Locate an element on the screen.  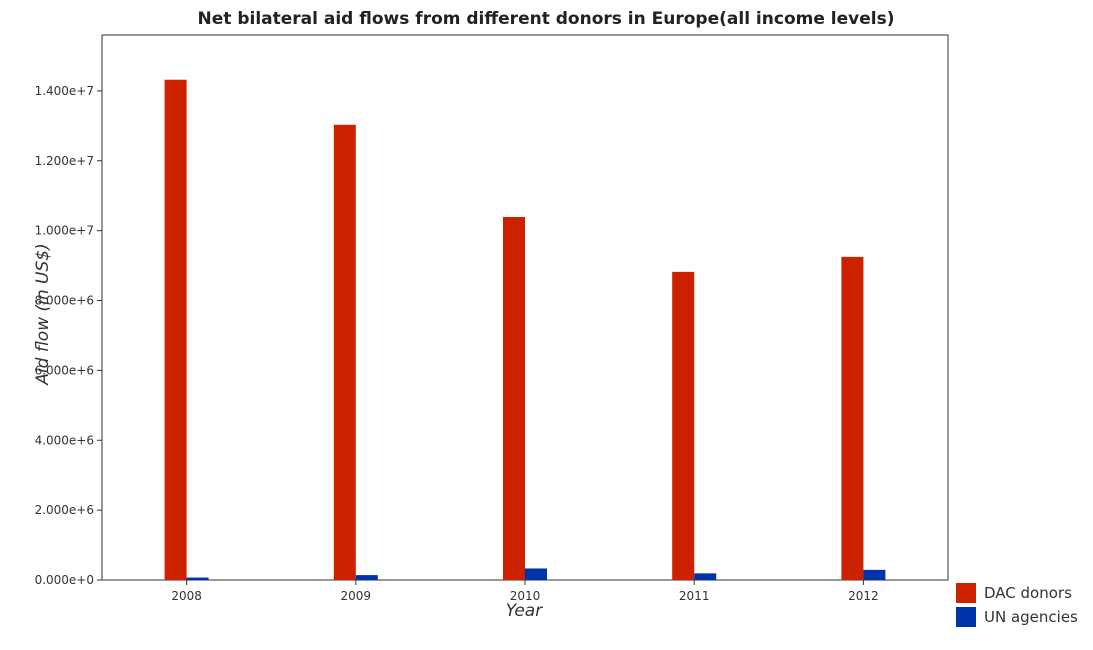
bar-un-agencies-2010 is located at coordinates (536, 574).